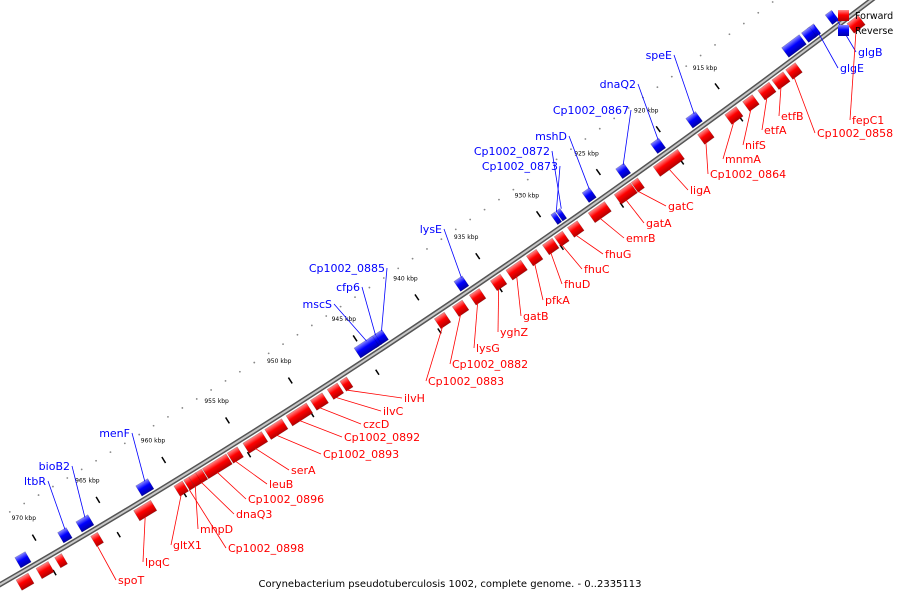 The height and width of the screenshot is (600, 900). Describe the element at coordinates (393, 411) in the screenshot. I see `gene-label-ilvc: ilvC` at that location.